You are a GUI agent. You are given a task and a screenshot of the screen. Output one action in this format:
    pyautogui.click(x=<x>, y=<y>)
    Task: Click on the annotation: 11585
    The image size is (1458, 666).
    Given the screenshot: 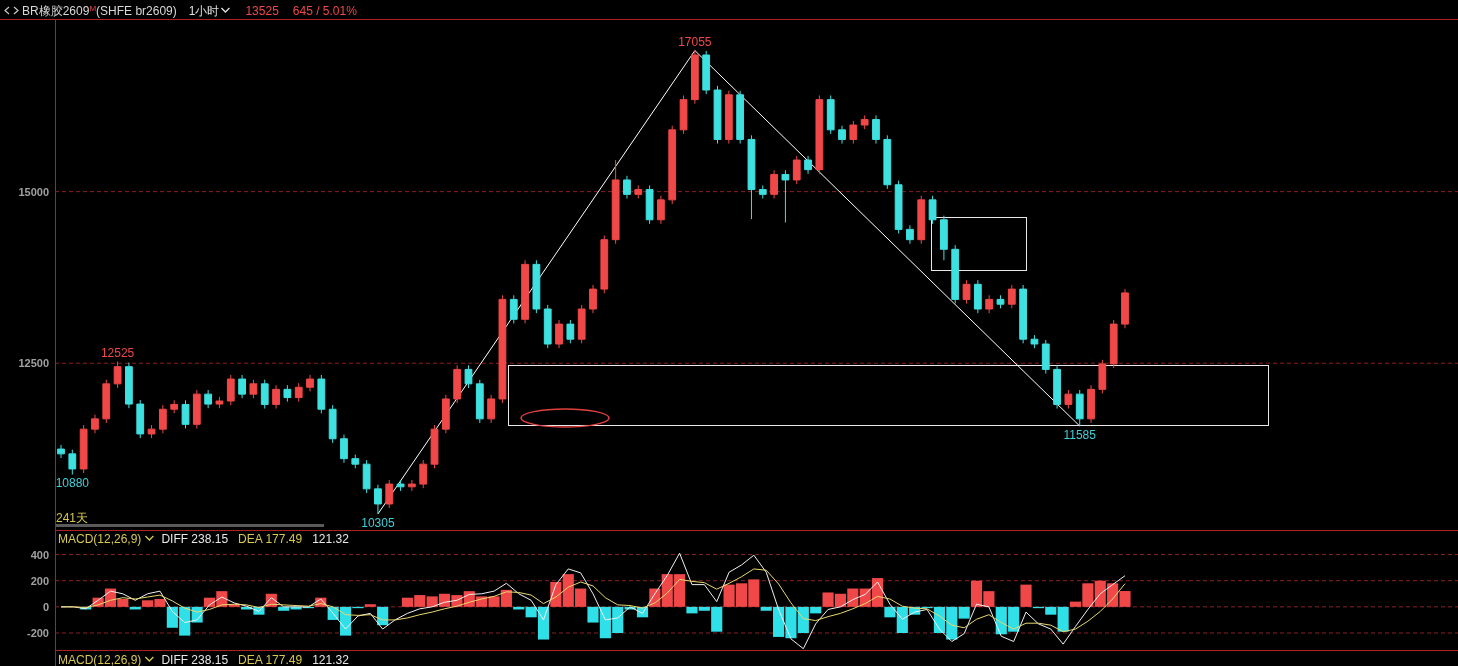 What is the action you would take?
    pyautogui.click(x=1080, y=435)
    